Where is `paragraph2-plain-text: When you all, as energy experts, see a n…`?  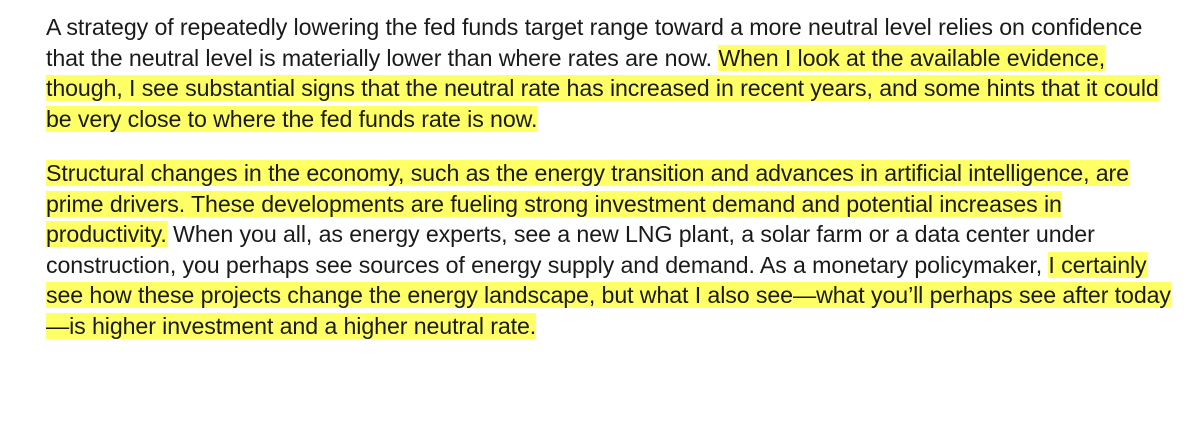 paragraph2-plain-text: When you all, as energy experts, see a n… is located at coordinates (570, 249).